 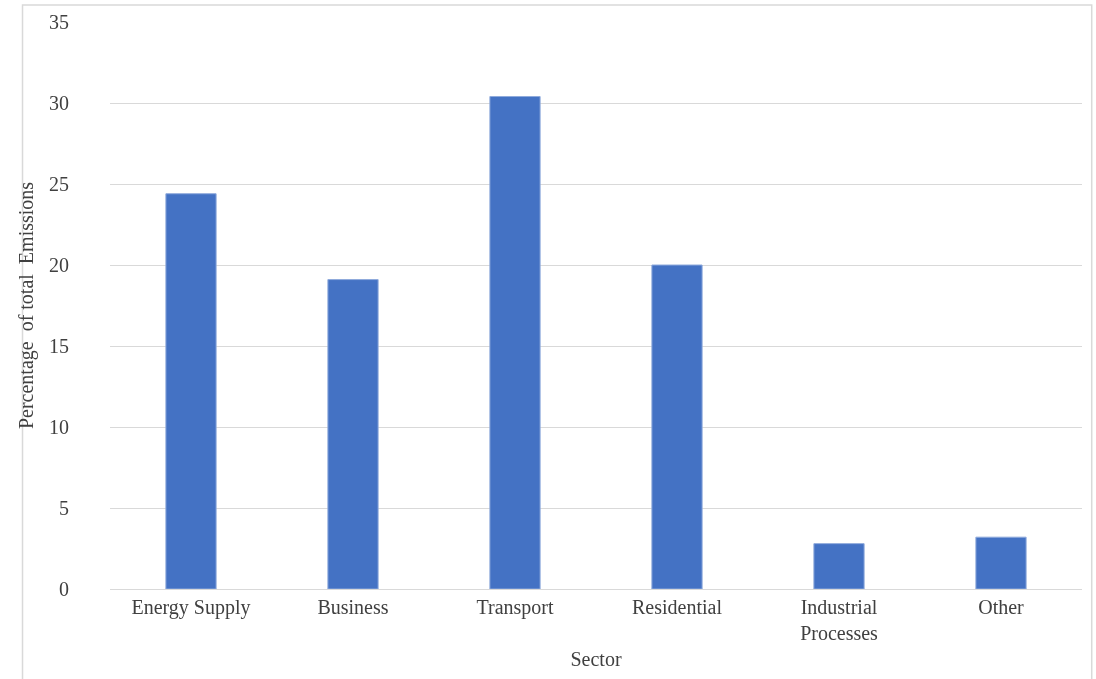 I want to click on y-axis-title: Percentage of total Emissions, so click(x=26, y=305).